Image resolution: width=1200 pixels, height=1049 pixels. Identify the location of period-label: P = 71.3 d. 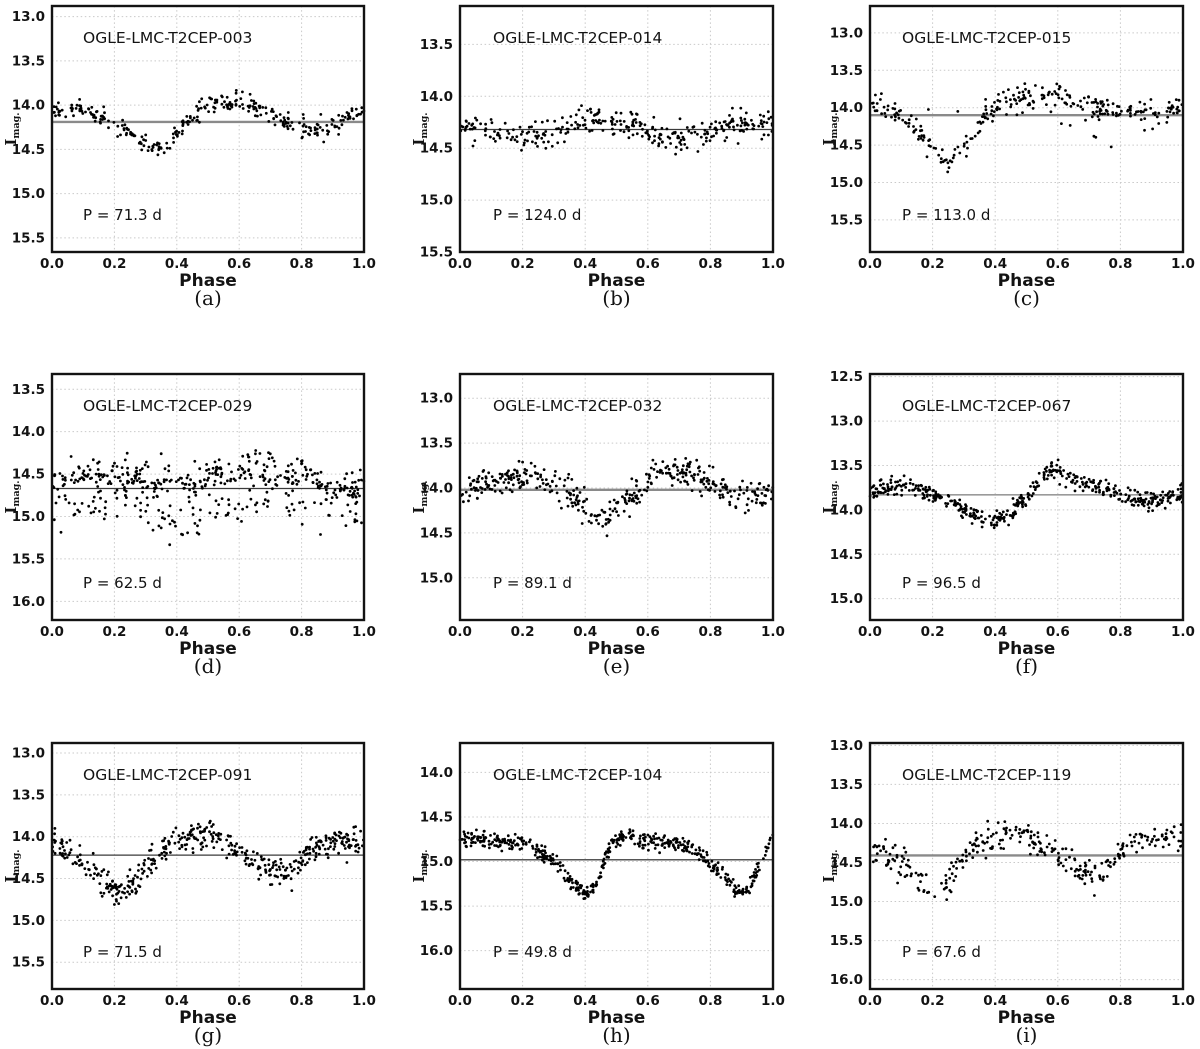
(122, 215).